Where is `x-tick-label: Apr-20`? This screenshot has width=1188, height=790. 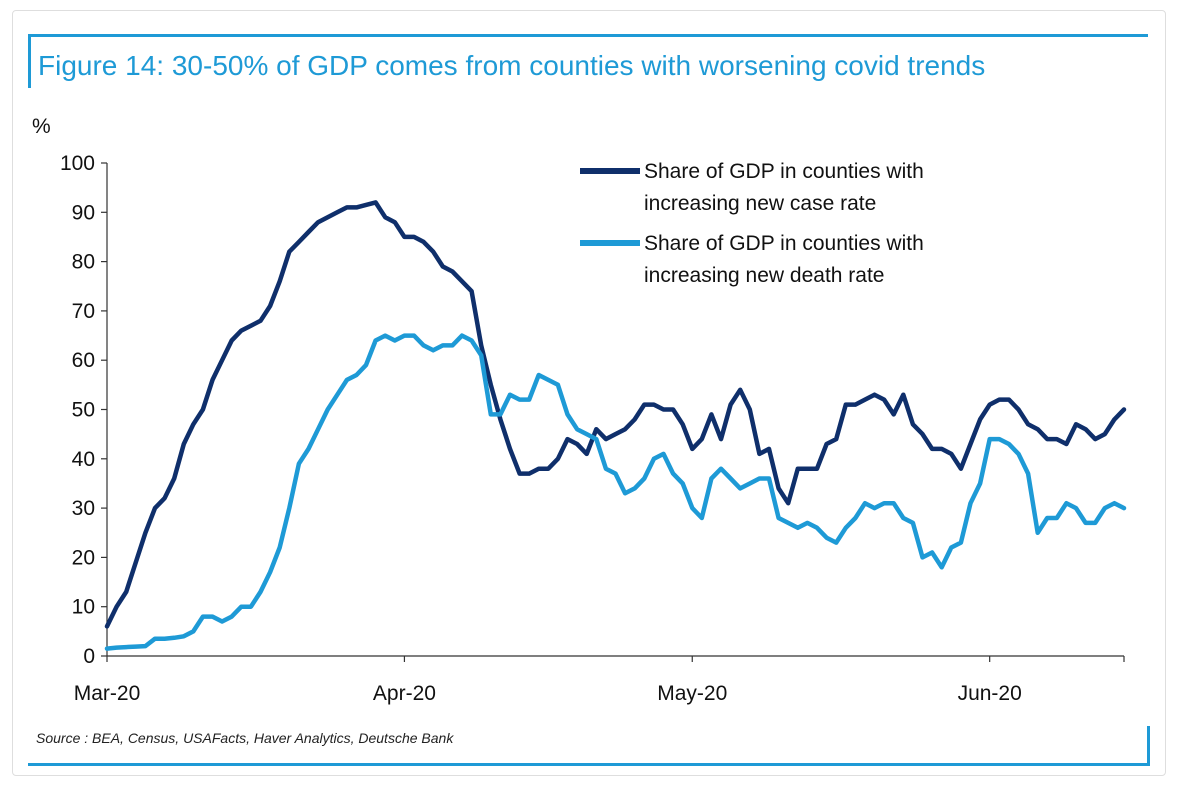 x-tick-label: Apr-20 is located at coordinates (404, 693).